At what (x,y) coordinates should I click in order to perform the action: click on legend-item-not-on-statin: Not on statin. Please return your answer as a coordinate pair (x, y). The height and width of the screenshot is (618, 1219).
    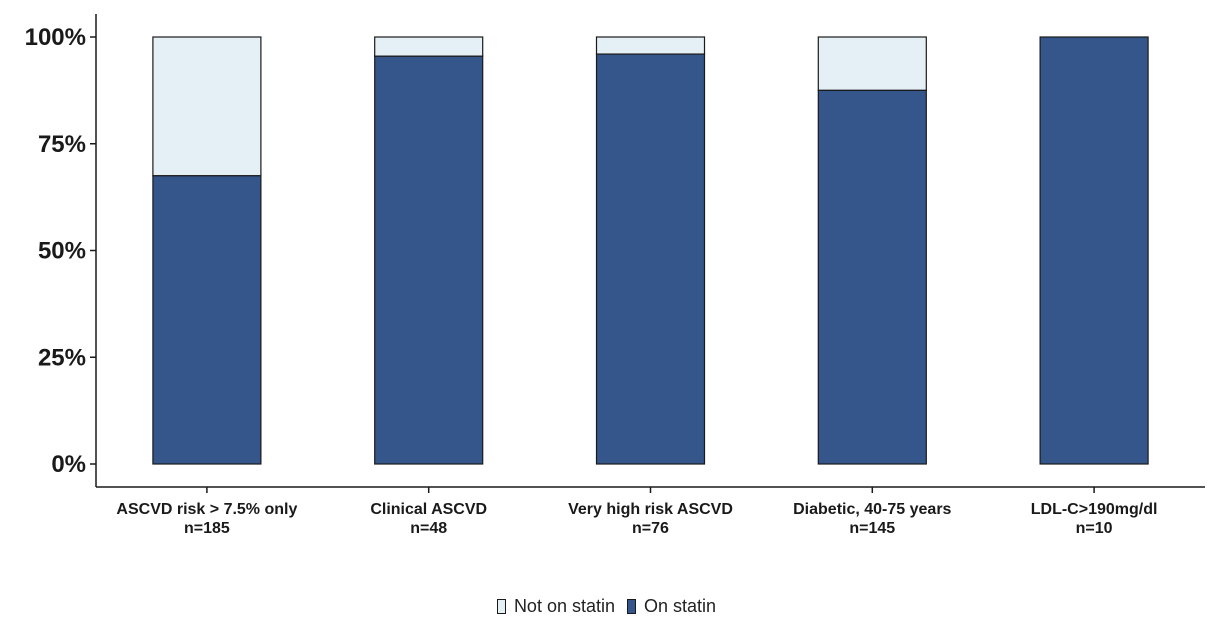
    Looking at the image, I should click on (555, 606).